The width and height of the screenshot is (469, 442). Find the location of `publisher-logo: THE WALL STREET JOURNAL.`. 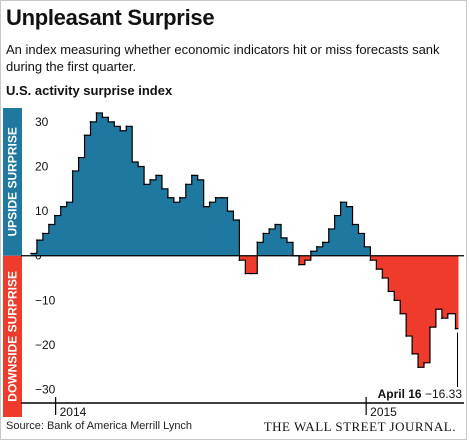

publisher-logo: THE WALL STREET JOURNAL. is located at coordinates (359, 426).